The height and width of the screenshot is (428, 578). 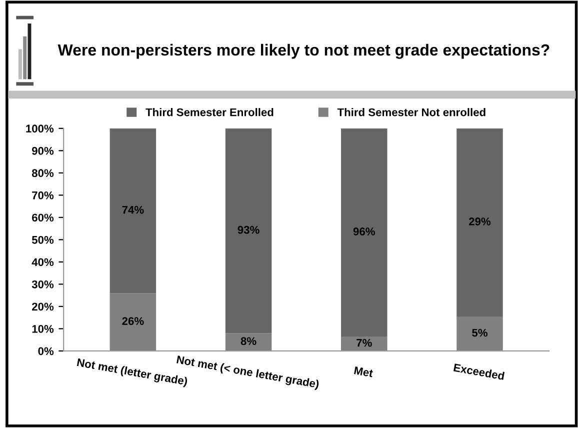 I want to click on annotation: 74%, so click(x=133, y=210).